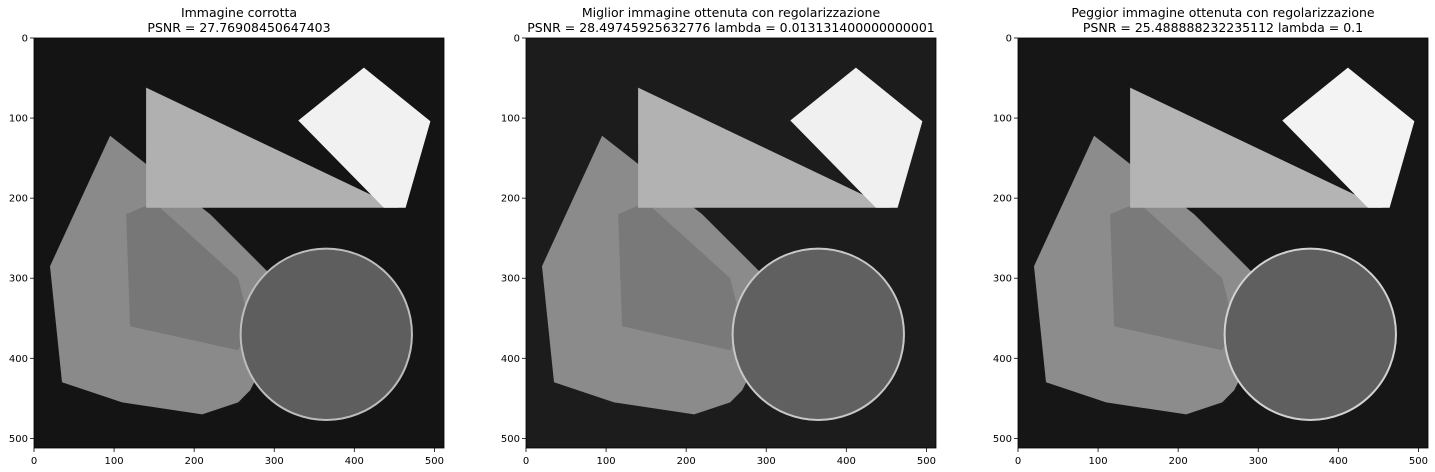  I want to click on panel-title: Immagine corrotta, so click(239, 12).